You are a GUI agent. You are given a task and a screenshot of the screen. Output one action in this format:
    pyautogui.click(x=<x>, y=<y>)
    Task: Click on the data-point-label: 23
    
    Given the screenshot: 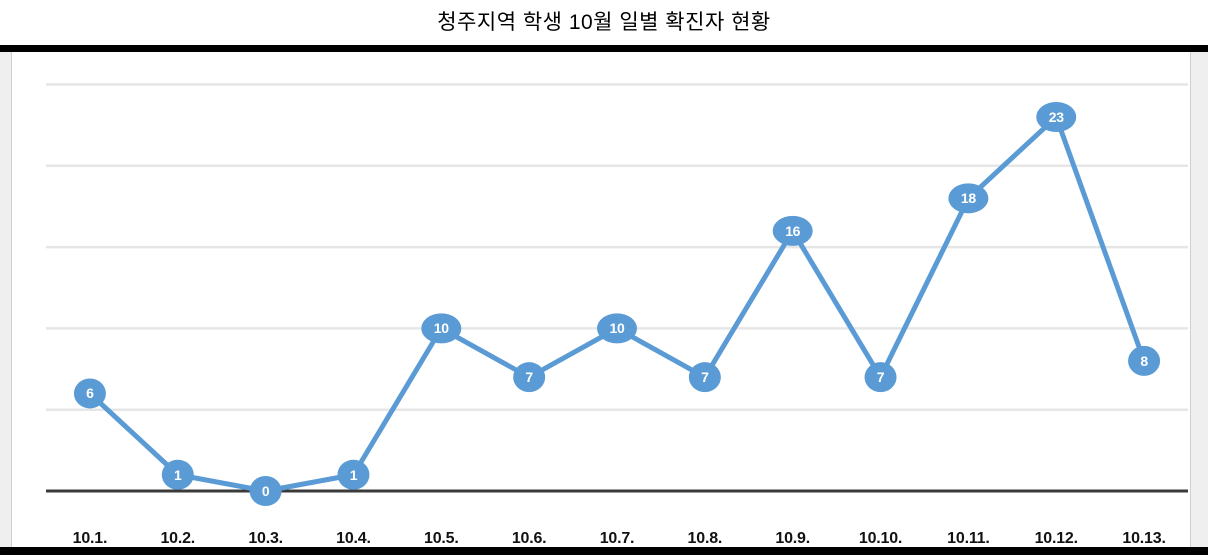 What is the action you would take?
    pyautogui.click(x=1056, y=117)
    